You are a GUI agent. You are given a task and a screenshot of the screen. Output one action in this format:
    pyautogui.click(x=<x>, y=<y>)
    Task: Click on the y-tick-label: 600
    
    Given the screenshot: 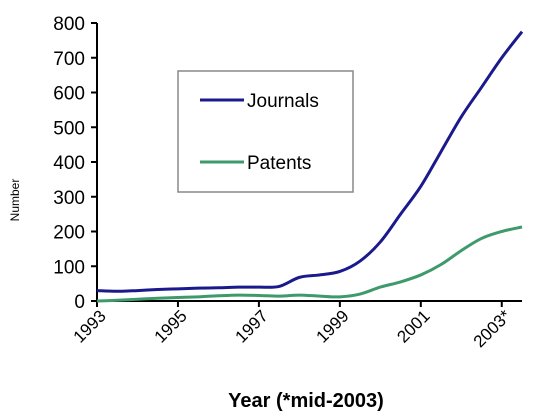 What is the action you would take?
    pyautogui.click(x=69, y=94)
    